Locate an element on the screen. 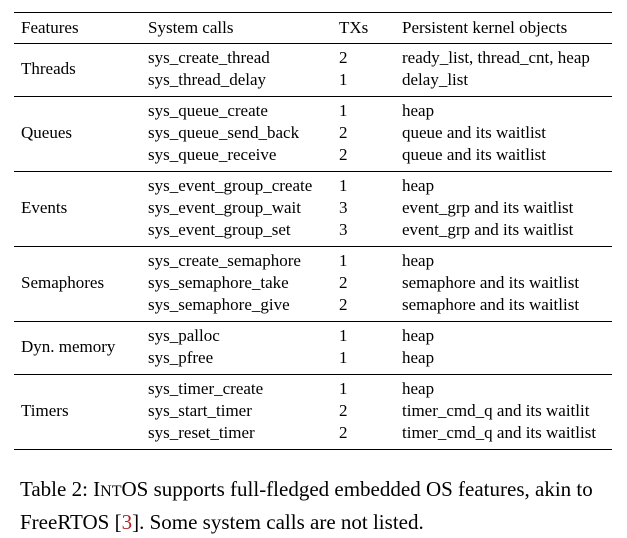  system-call-cell: sys_palloc is located at coordinates (184, 335).